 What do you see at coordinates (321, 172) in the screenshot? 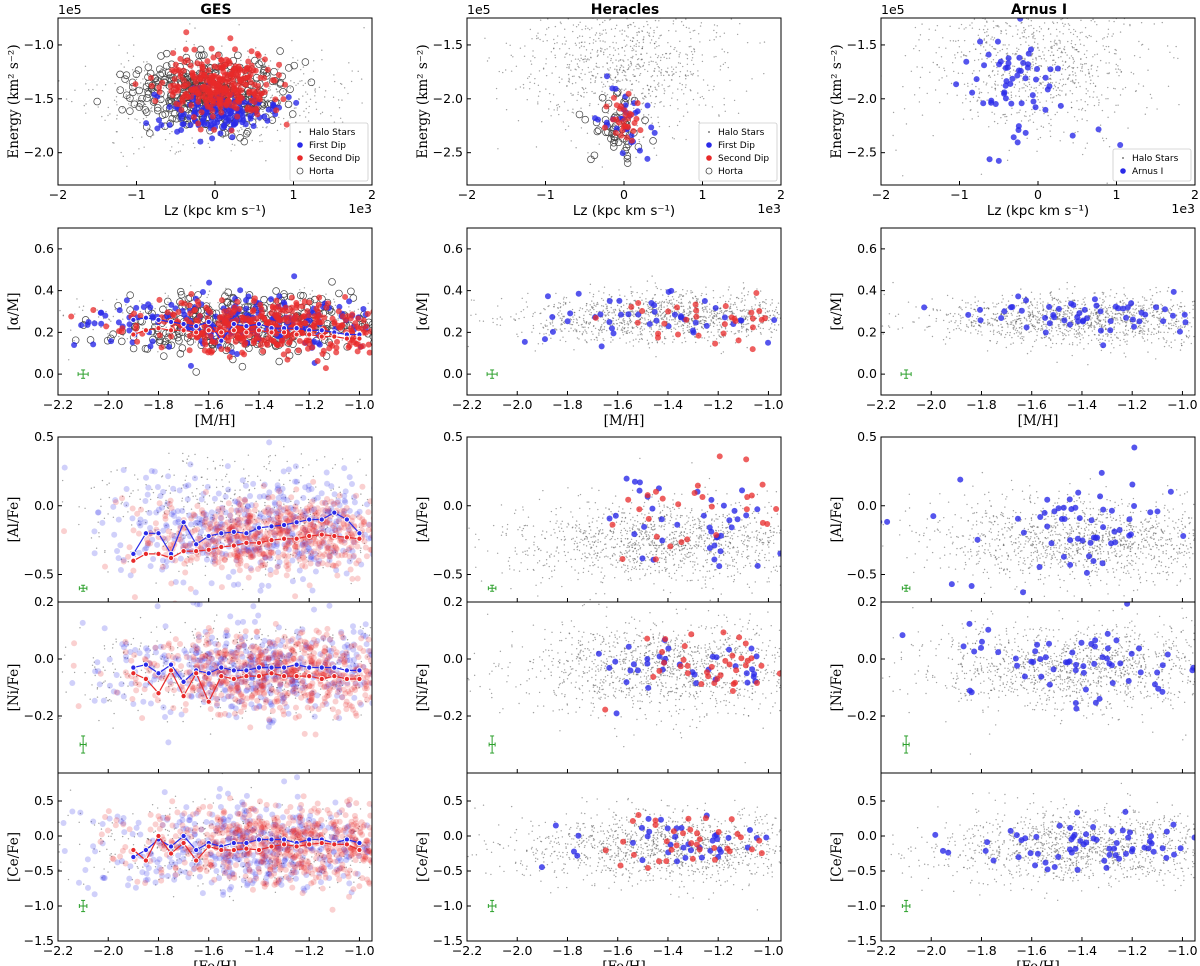
I see `legend-entry: Horta` at bounding box center [321, 172].